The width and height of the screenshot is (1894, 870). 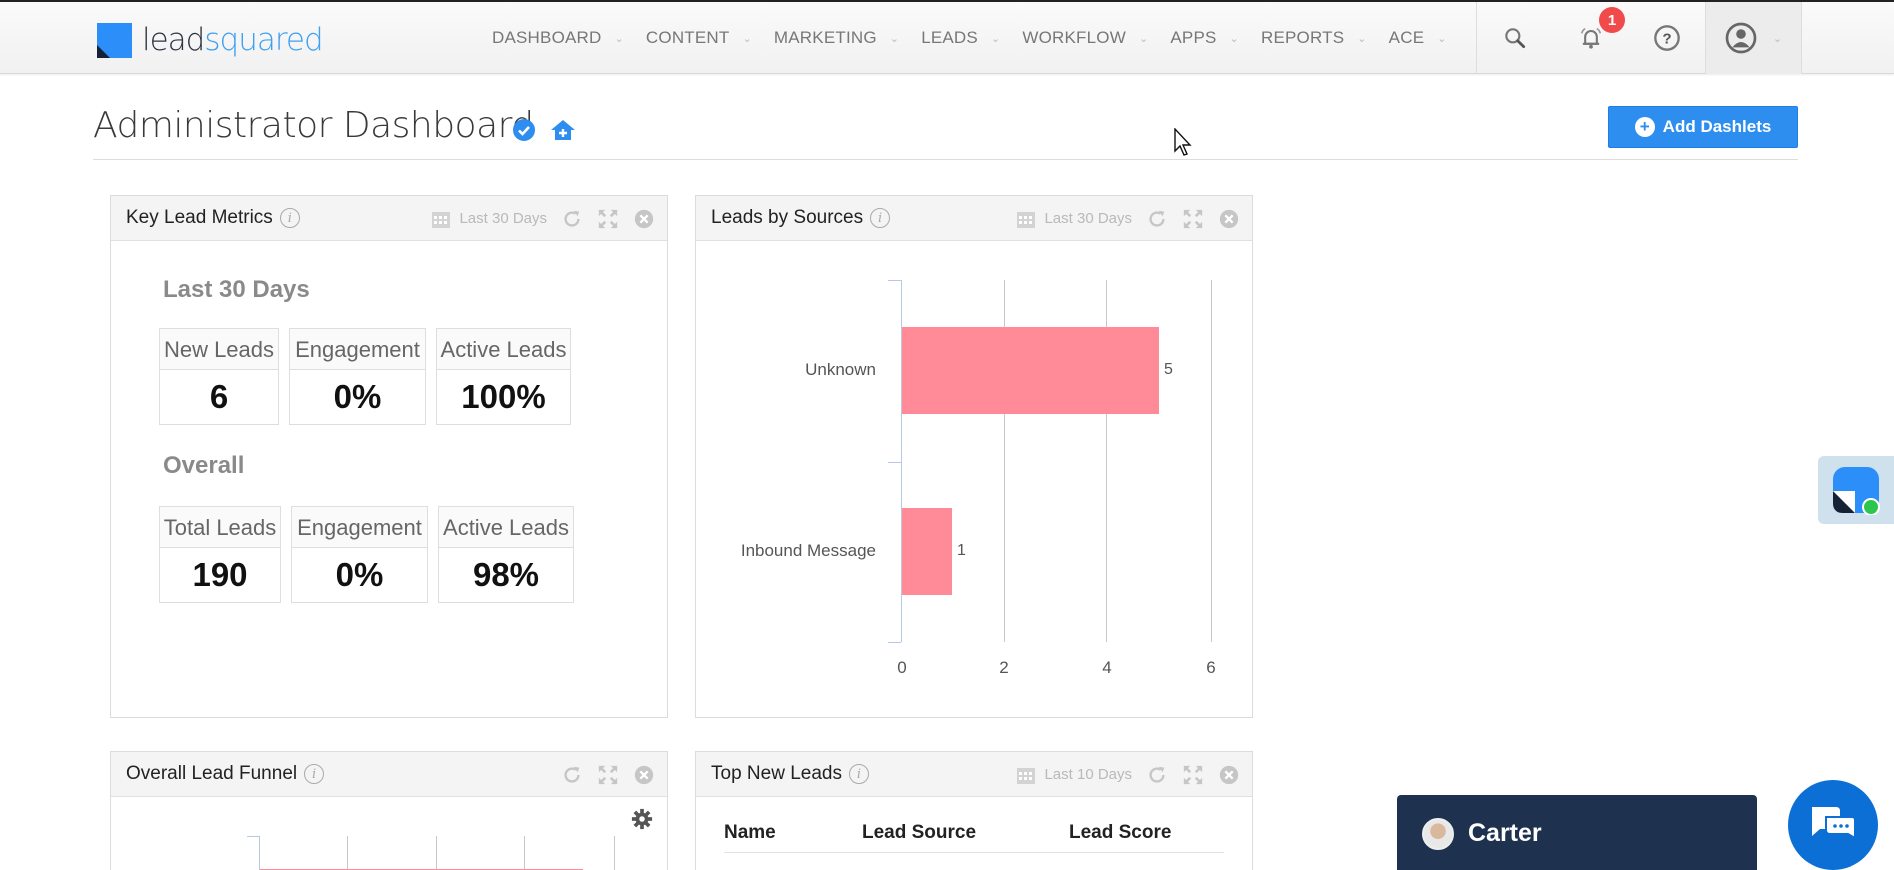 I want to click on section-heading-last-30-days: Last 30 Days, so click(x=236, y=289).